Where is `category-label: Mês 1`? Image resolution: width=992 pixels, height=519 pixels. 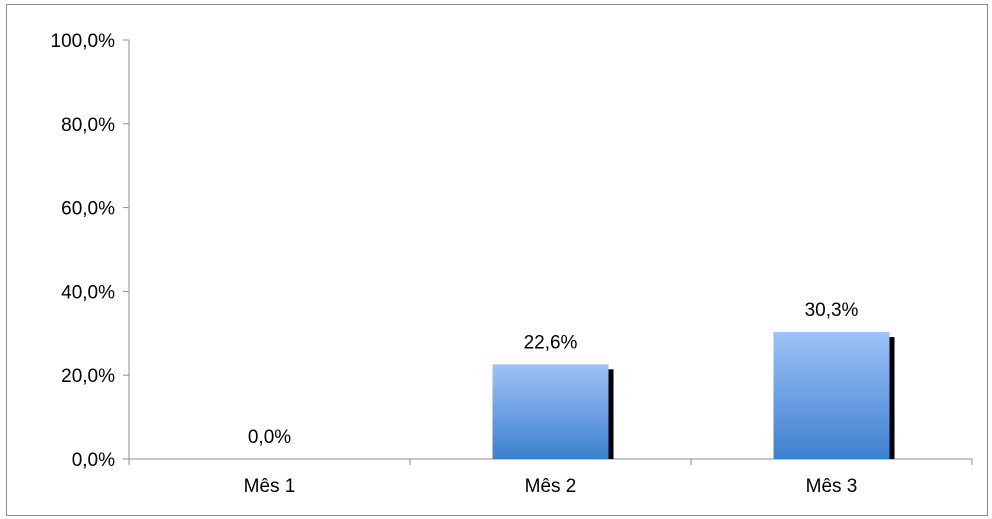 category-label: Mês 1 is located at coordinates (270, 486).